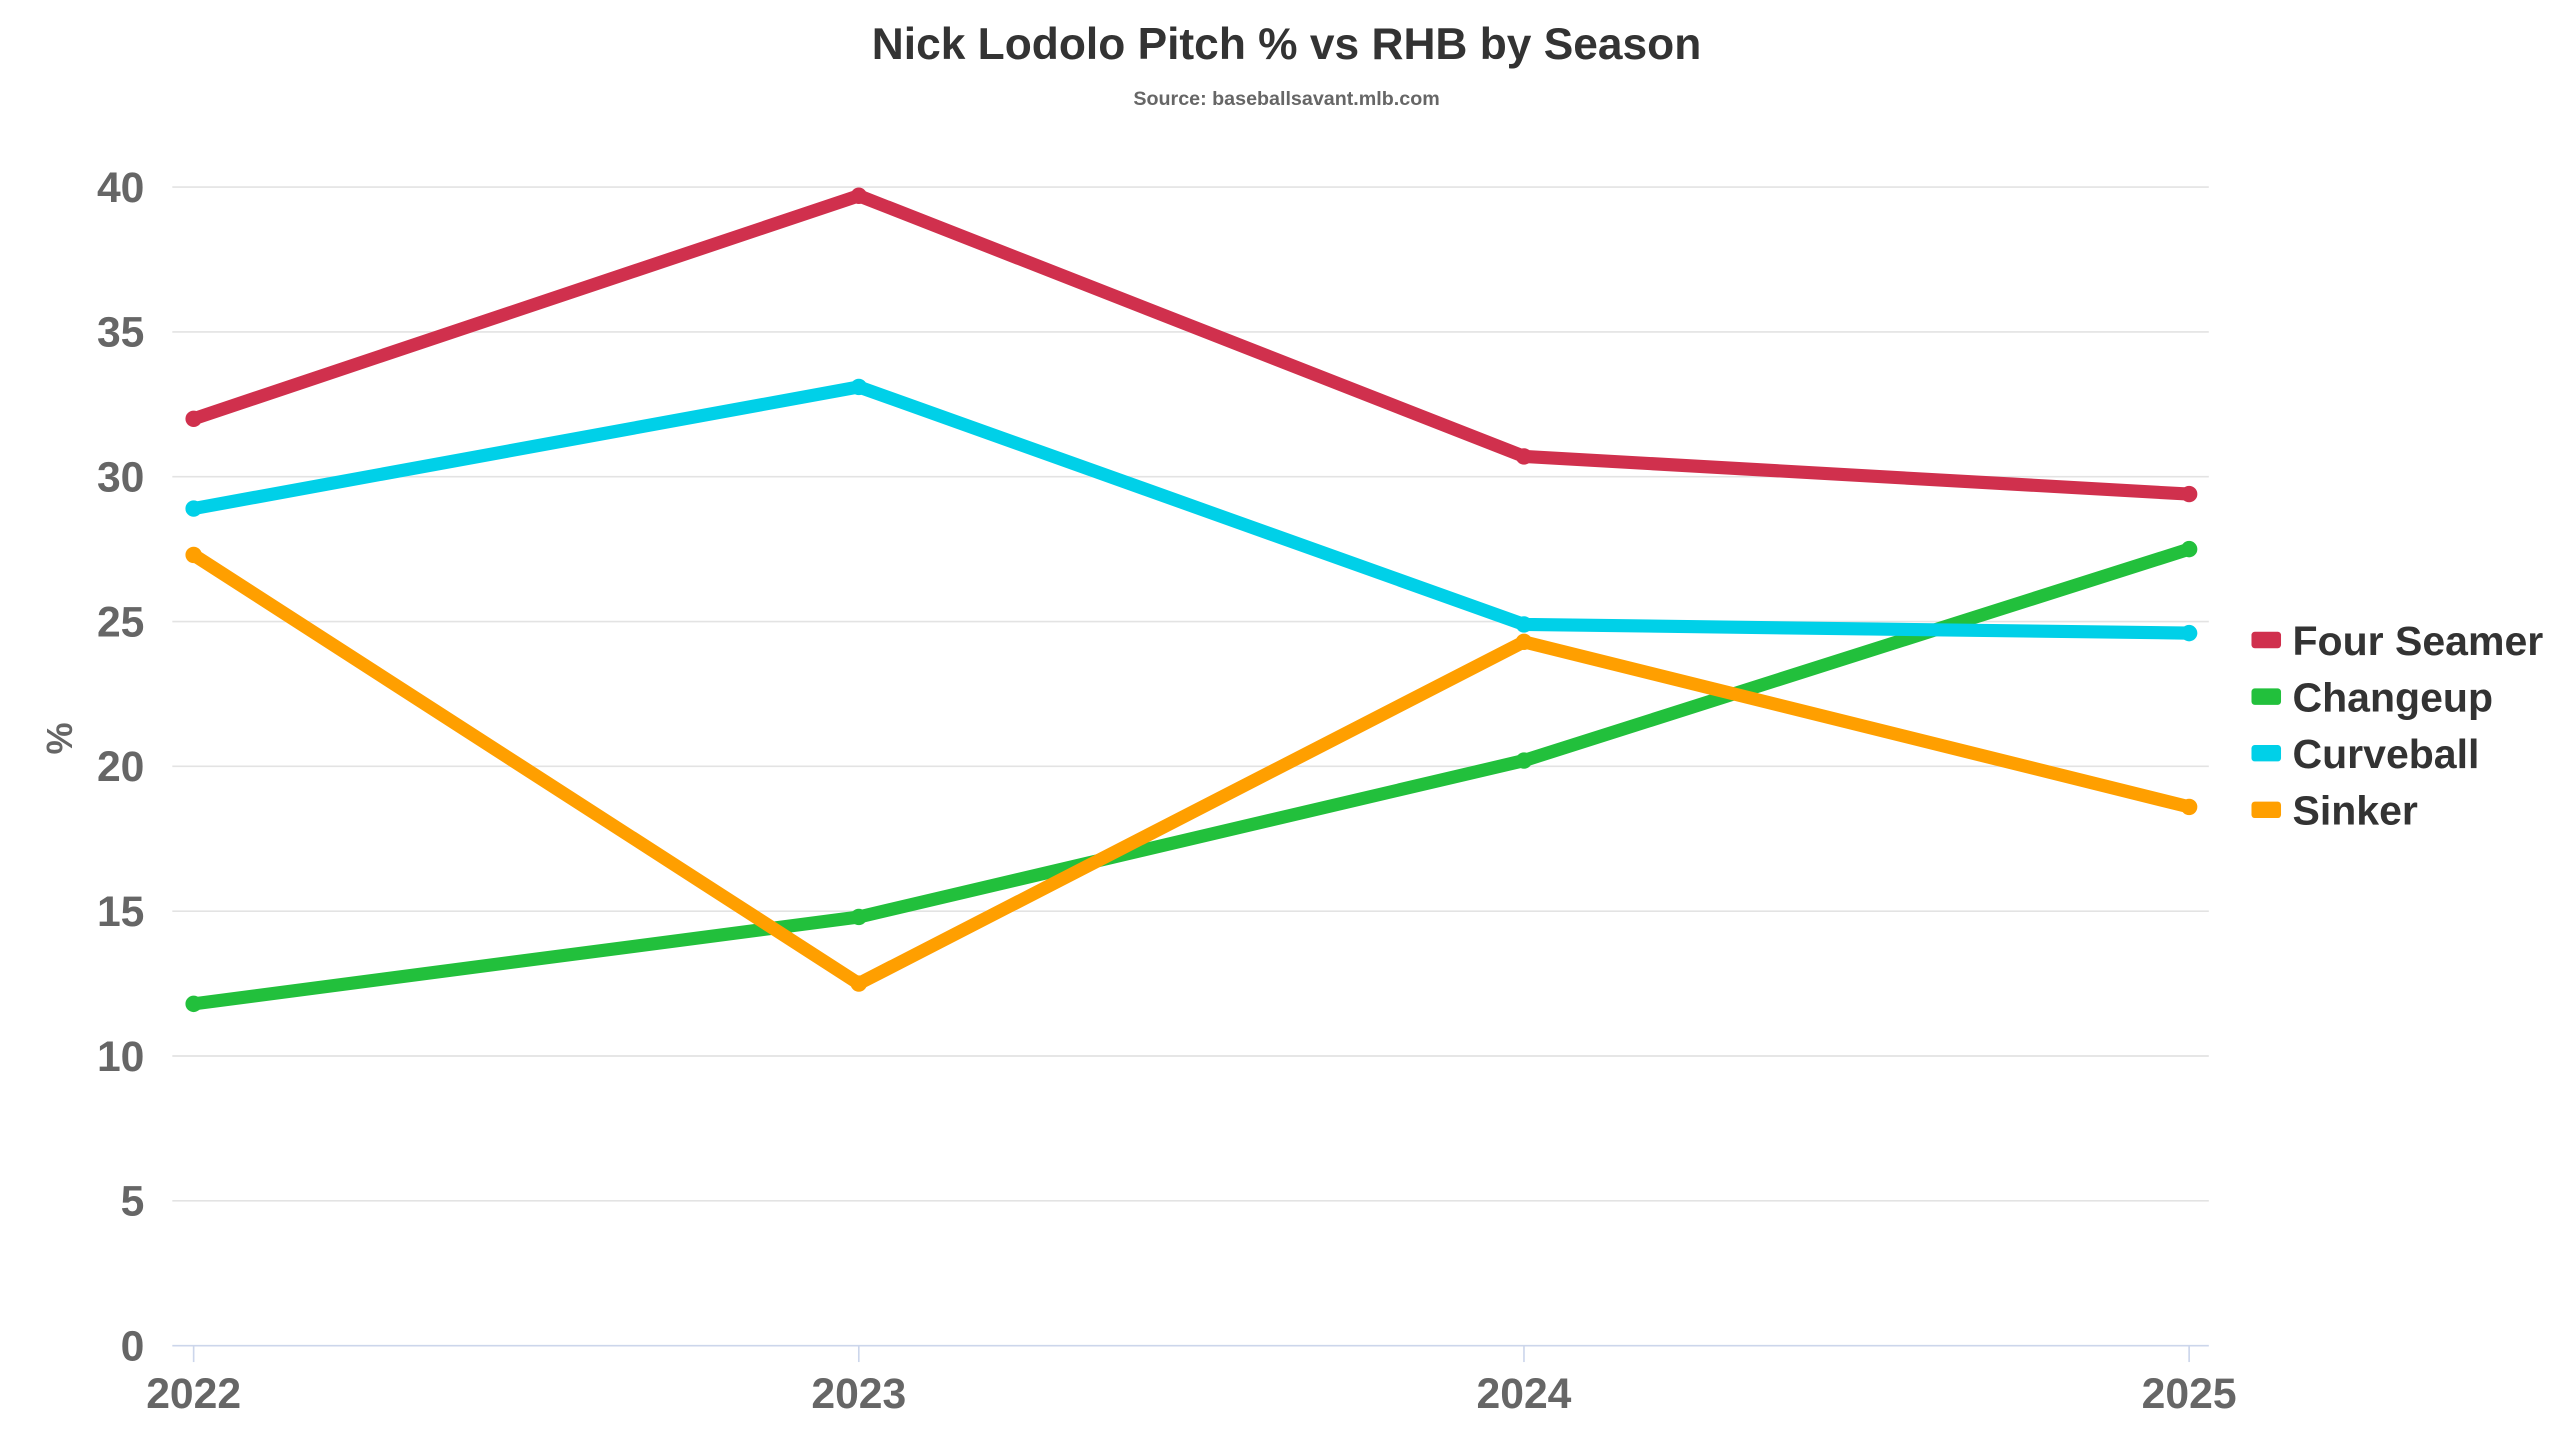 The image size is (2560, 1440). What do you see at coordinates (120, 1057) in the screenshot?
I see `y-tick-label: 10` at bounding box center [120, 1057].